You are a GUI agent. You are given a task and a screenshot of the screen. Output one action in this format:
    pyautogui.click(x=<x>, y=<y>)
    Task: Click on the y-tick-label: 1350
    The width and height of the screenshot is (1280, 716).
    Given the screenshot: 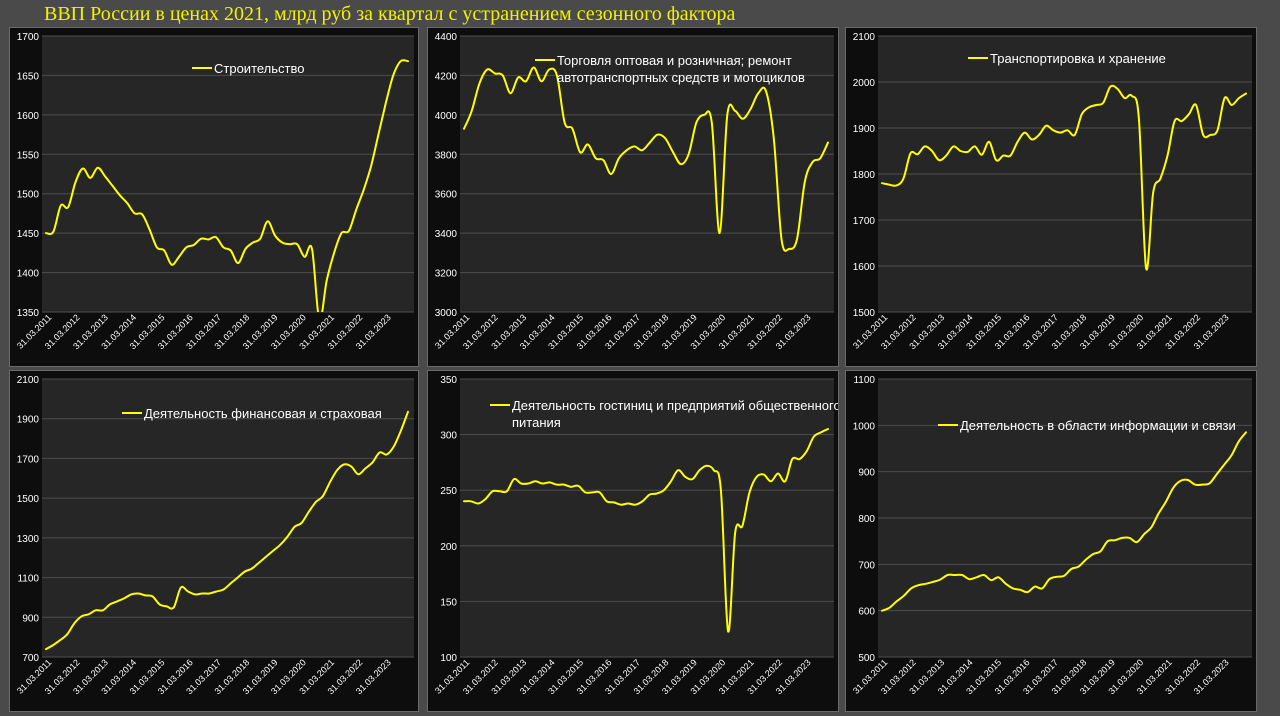 What is the action you would take?
    pyautogui.click(x=28, y=313)
    